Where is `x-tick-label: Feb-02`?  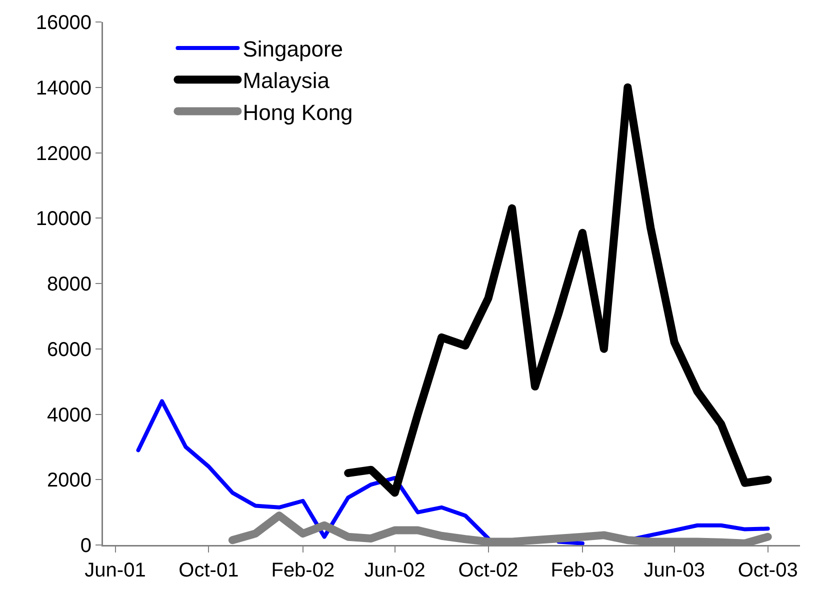 x-tick-label: Feb-02 is located at coordinates (303, 571).